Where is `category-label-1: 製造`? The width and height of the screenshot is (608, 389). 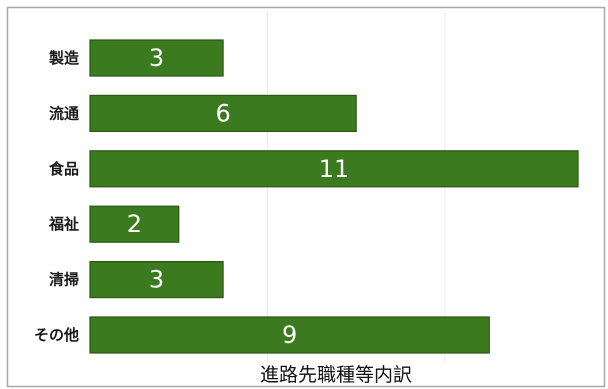 category-label-1: 製造 is located at coordinates (63, 58).